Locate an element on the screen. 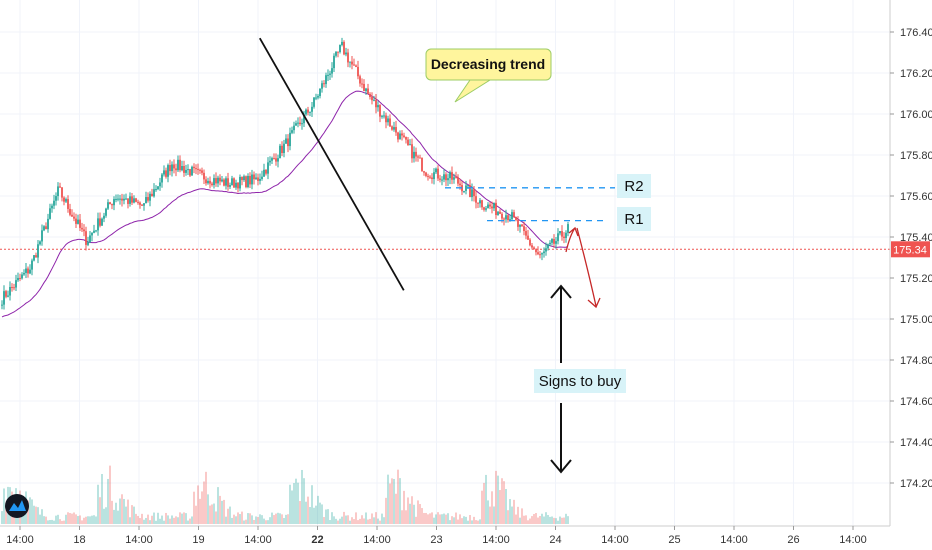 Image resolution: width=932 pixels, height=550 pixels. buy-label: Signs to buy is located at coordinates (580, 381).